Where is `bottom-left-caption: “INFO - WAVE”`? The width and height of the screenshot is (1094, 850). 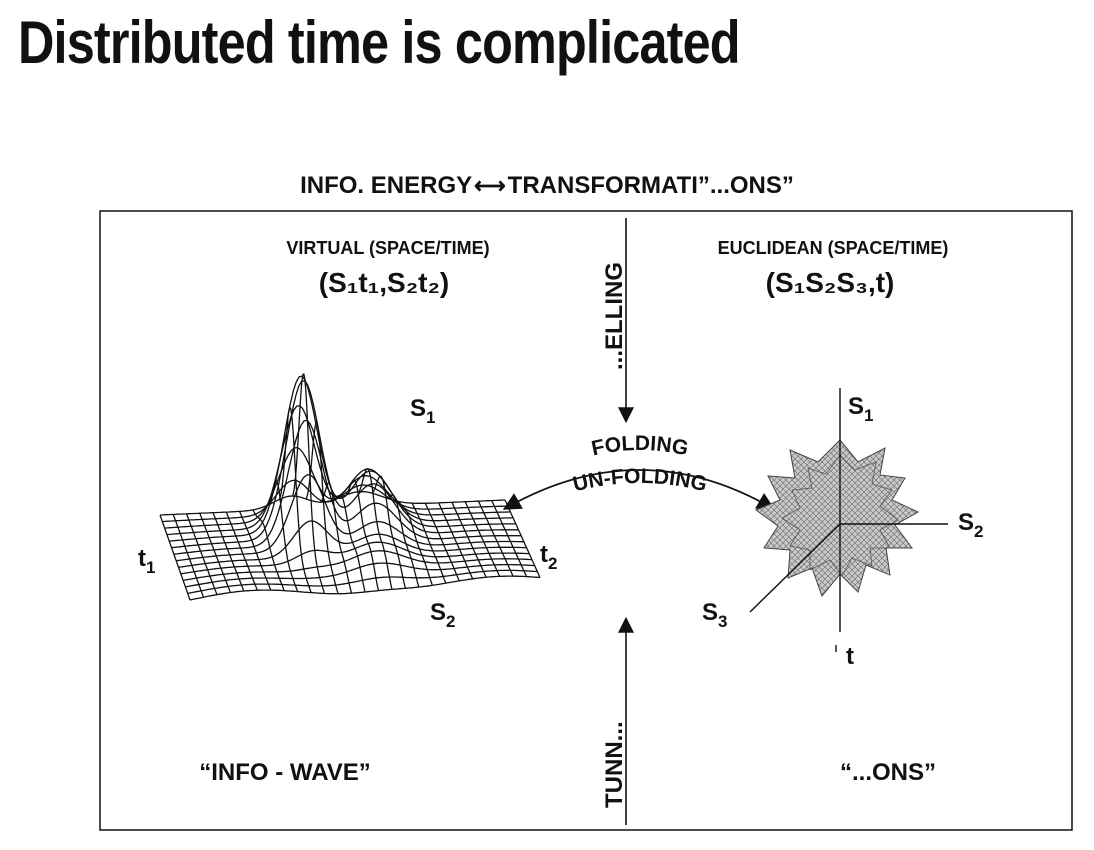
bottom-left-caption: “INFO - WAVE” is located at coordinates (285, 772).